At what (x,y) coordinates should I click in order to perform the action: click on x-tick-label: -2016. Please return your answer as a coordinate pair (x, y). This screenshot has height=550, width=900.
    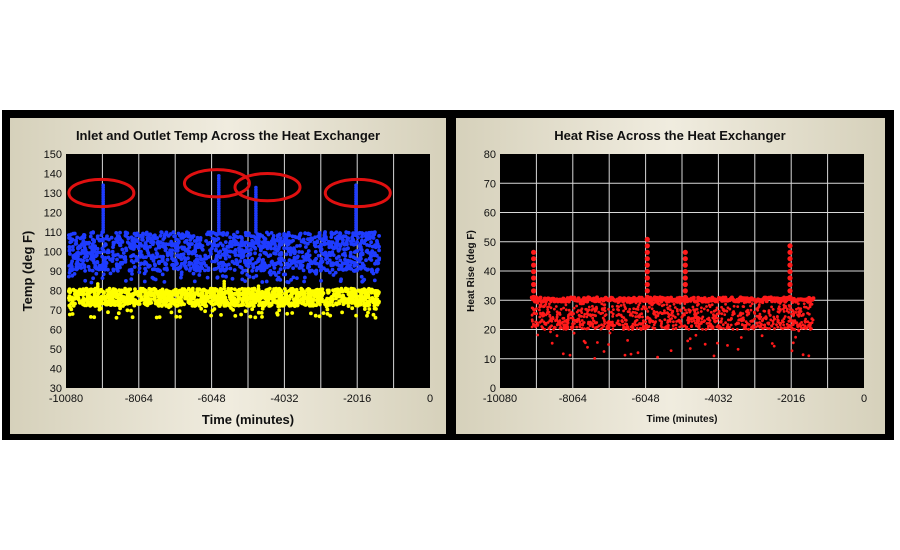
    Looking at the image, I should click on (357, 399).